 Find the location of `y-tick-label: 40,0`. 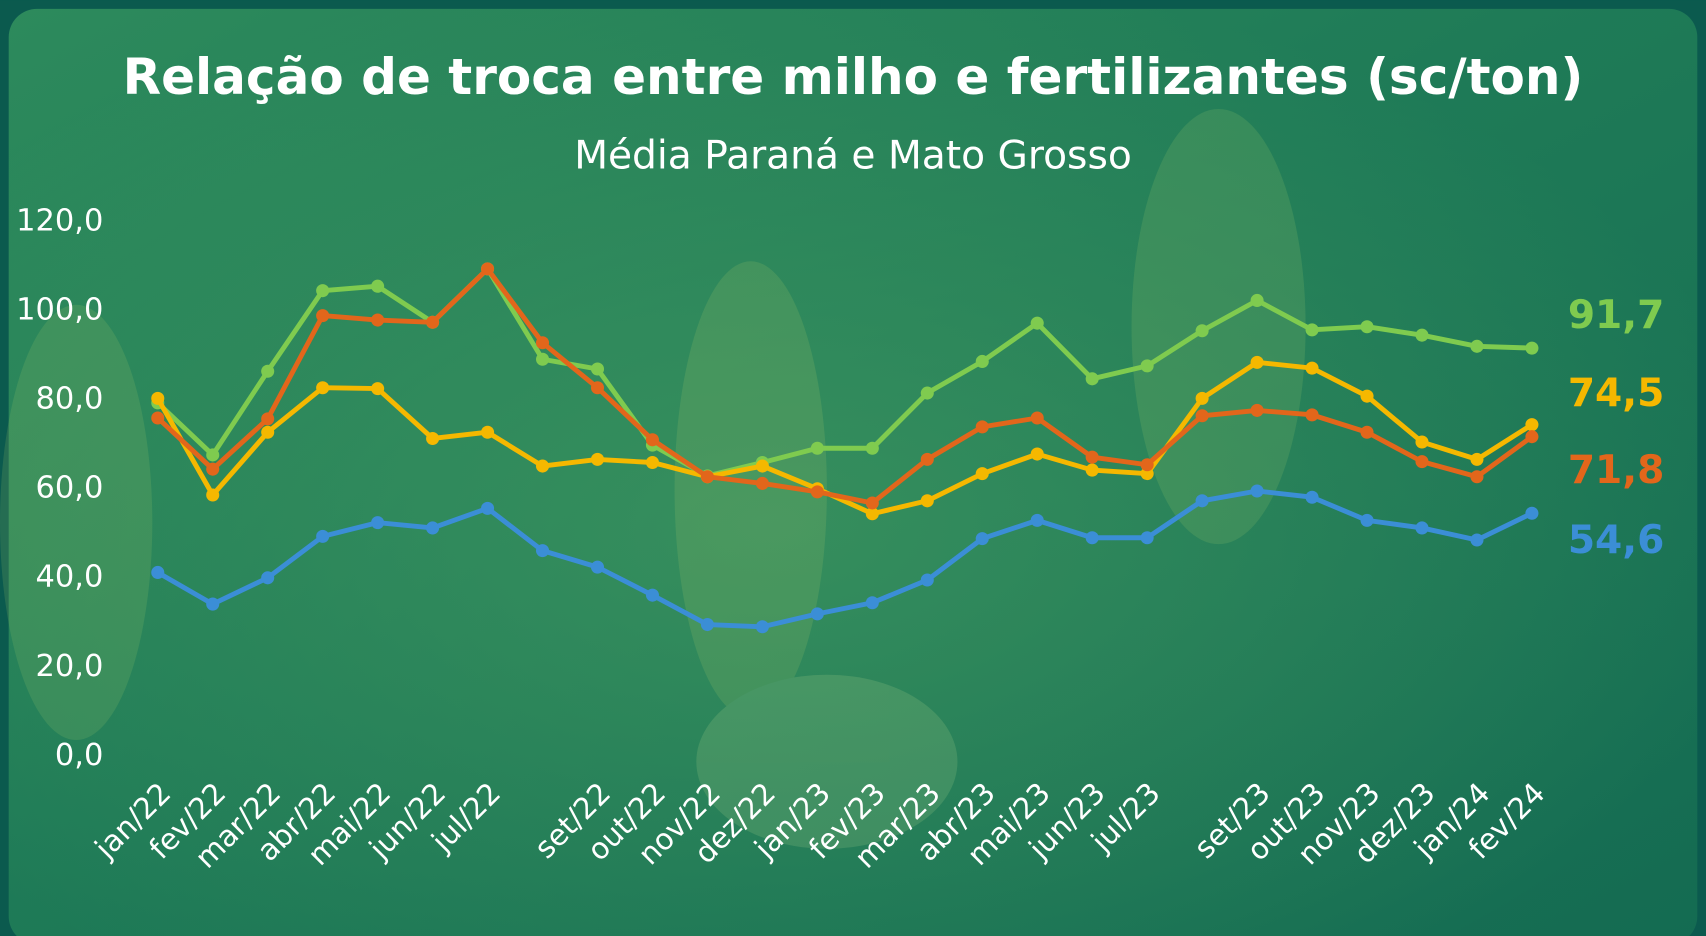

y-tick-label: 40,0 is located at coordinates (70, 577).